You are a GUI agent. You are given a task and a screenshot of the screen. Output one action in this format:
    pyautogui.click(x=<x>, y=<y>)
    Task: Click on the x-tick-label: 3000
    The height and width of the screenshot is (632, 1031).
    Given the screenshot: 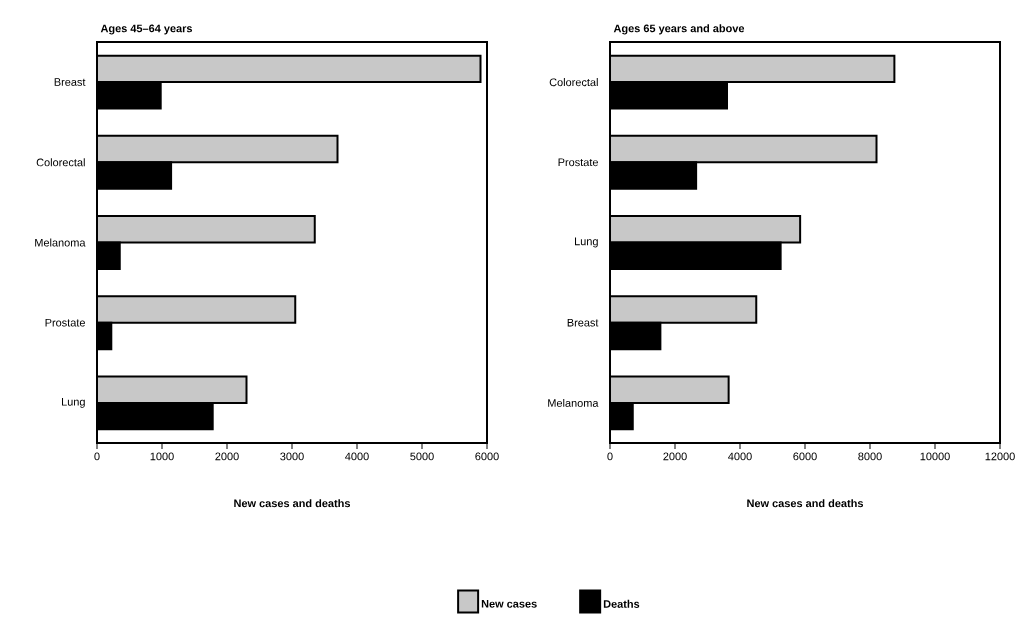 What is the action you would take?
    pyautogui.click(x=292, y=456)
    